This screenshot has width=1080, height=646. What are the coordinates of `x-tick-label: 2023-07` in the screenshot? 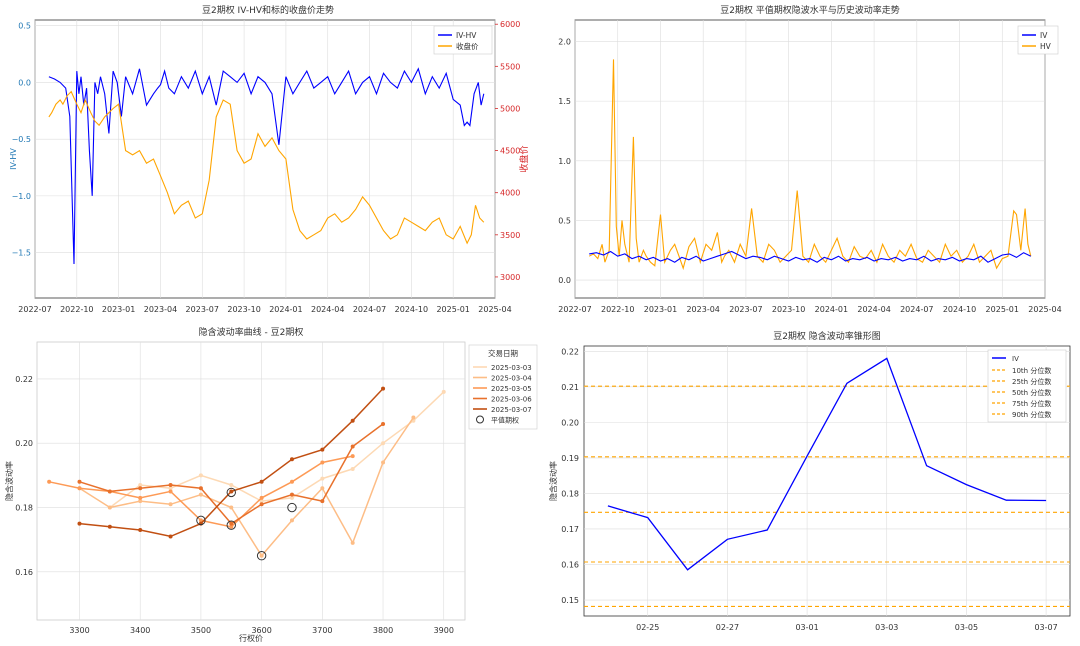 It's located at (202, 309).